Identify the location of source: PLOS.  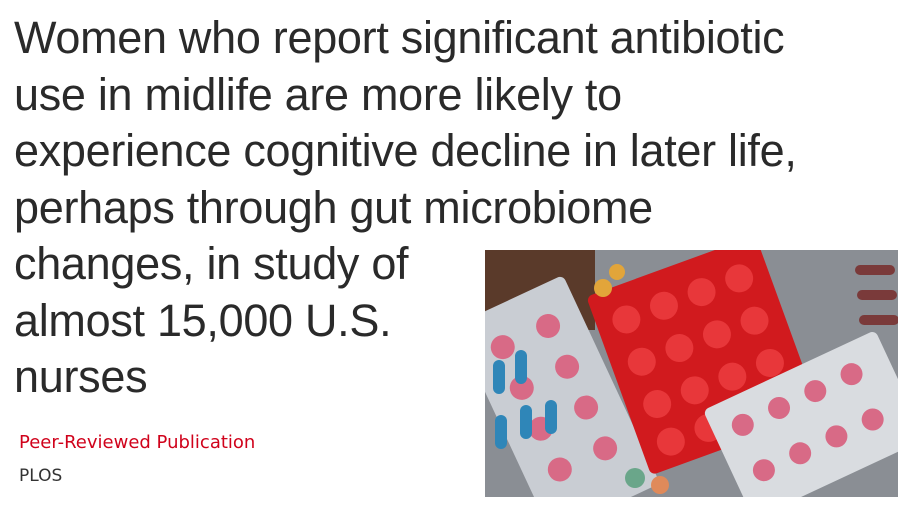
(41, 476).